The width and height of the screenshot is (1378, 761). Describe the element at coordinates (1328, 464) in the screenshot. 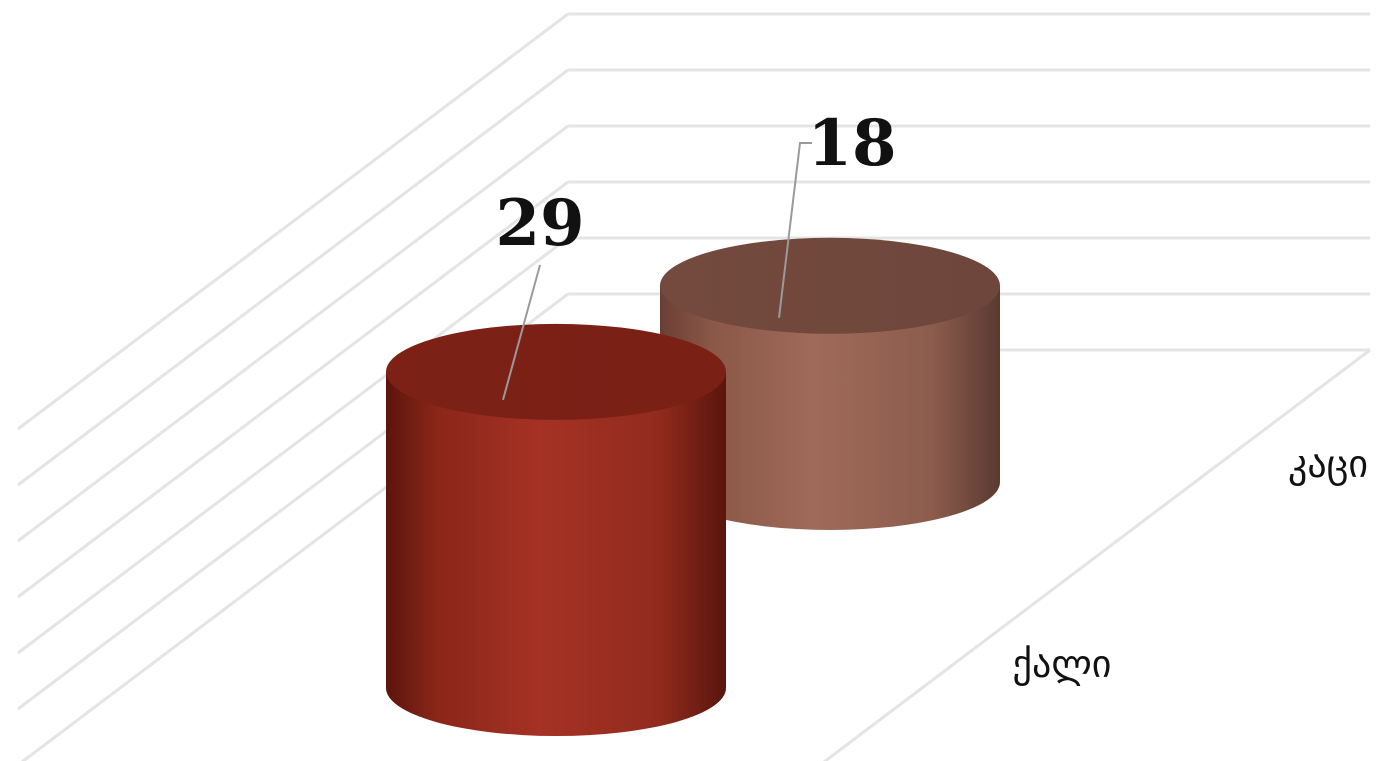

I see `category-label: კაცი` at that location.